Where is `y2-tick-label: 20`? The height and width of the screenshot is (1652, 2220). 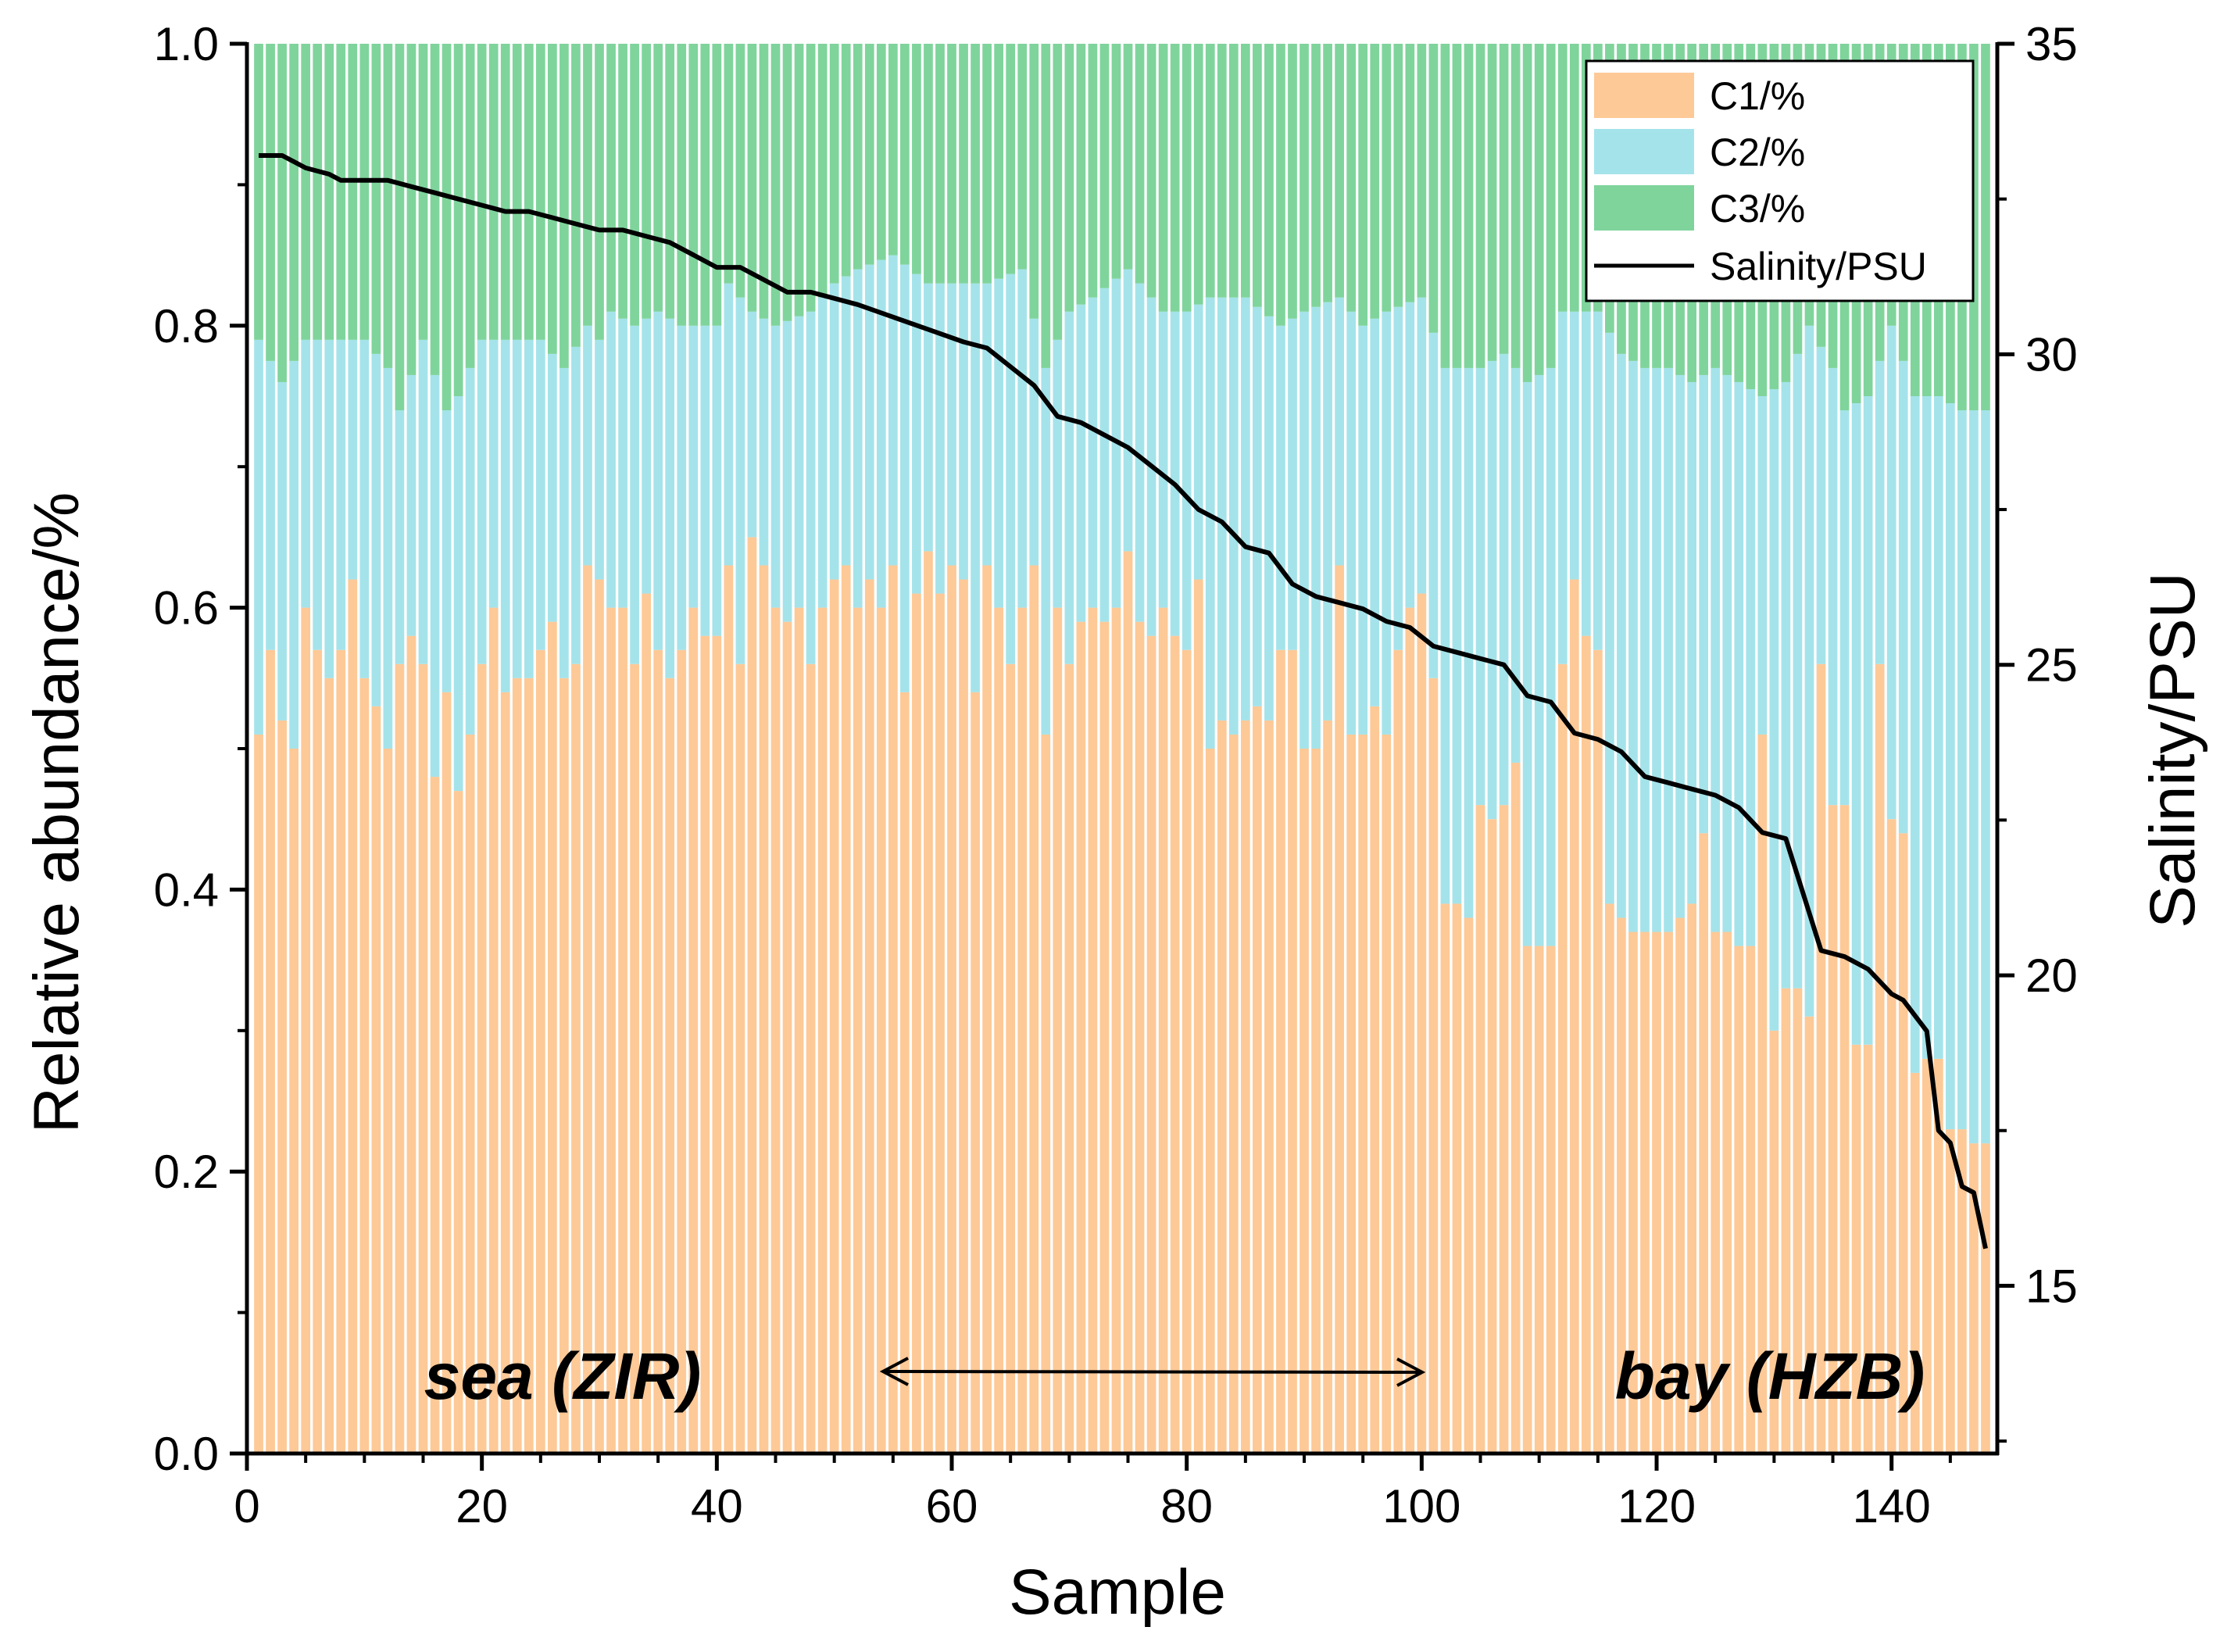 y2-tick-label: 20 is located at coordinates (2051, 975).